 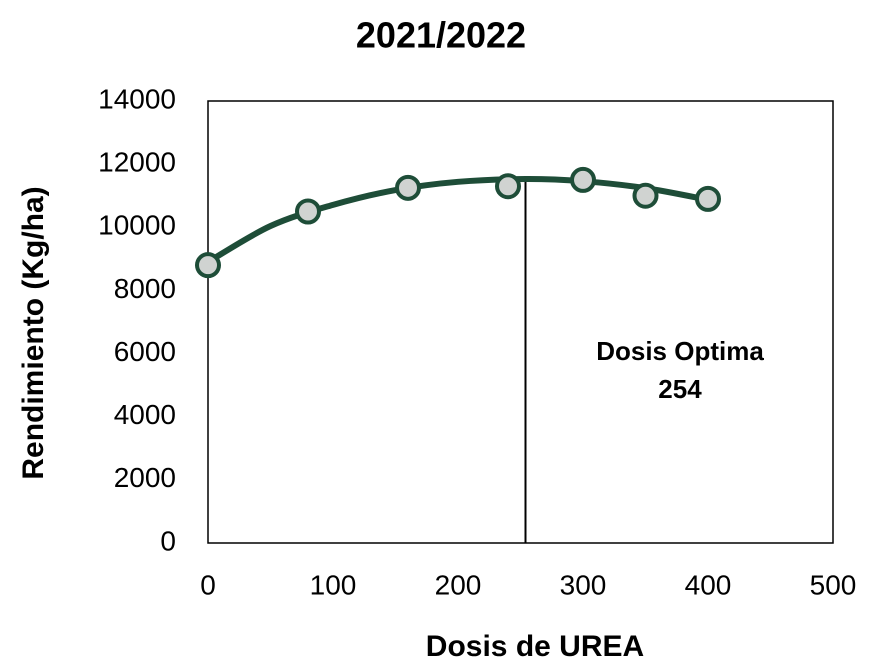 I want to click on annotation: Dosis Optima, so click(x=680, y=351).